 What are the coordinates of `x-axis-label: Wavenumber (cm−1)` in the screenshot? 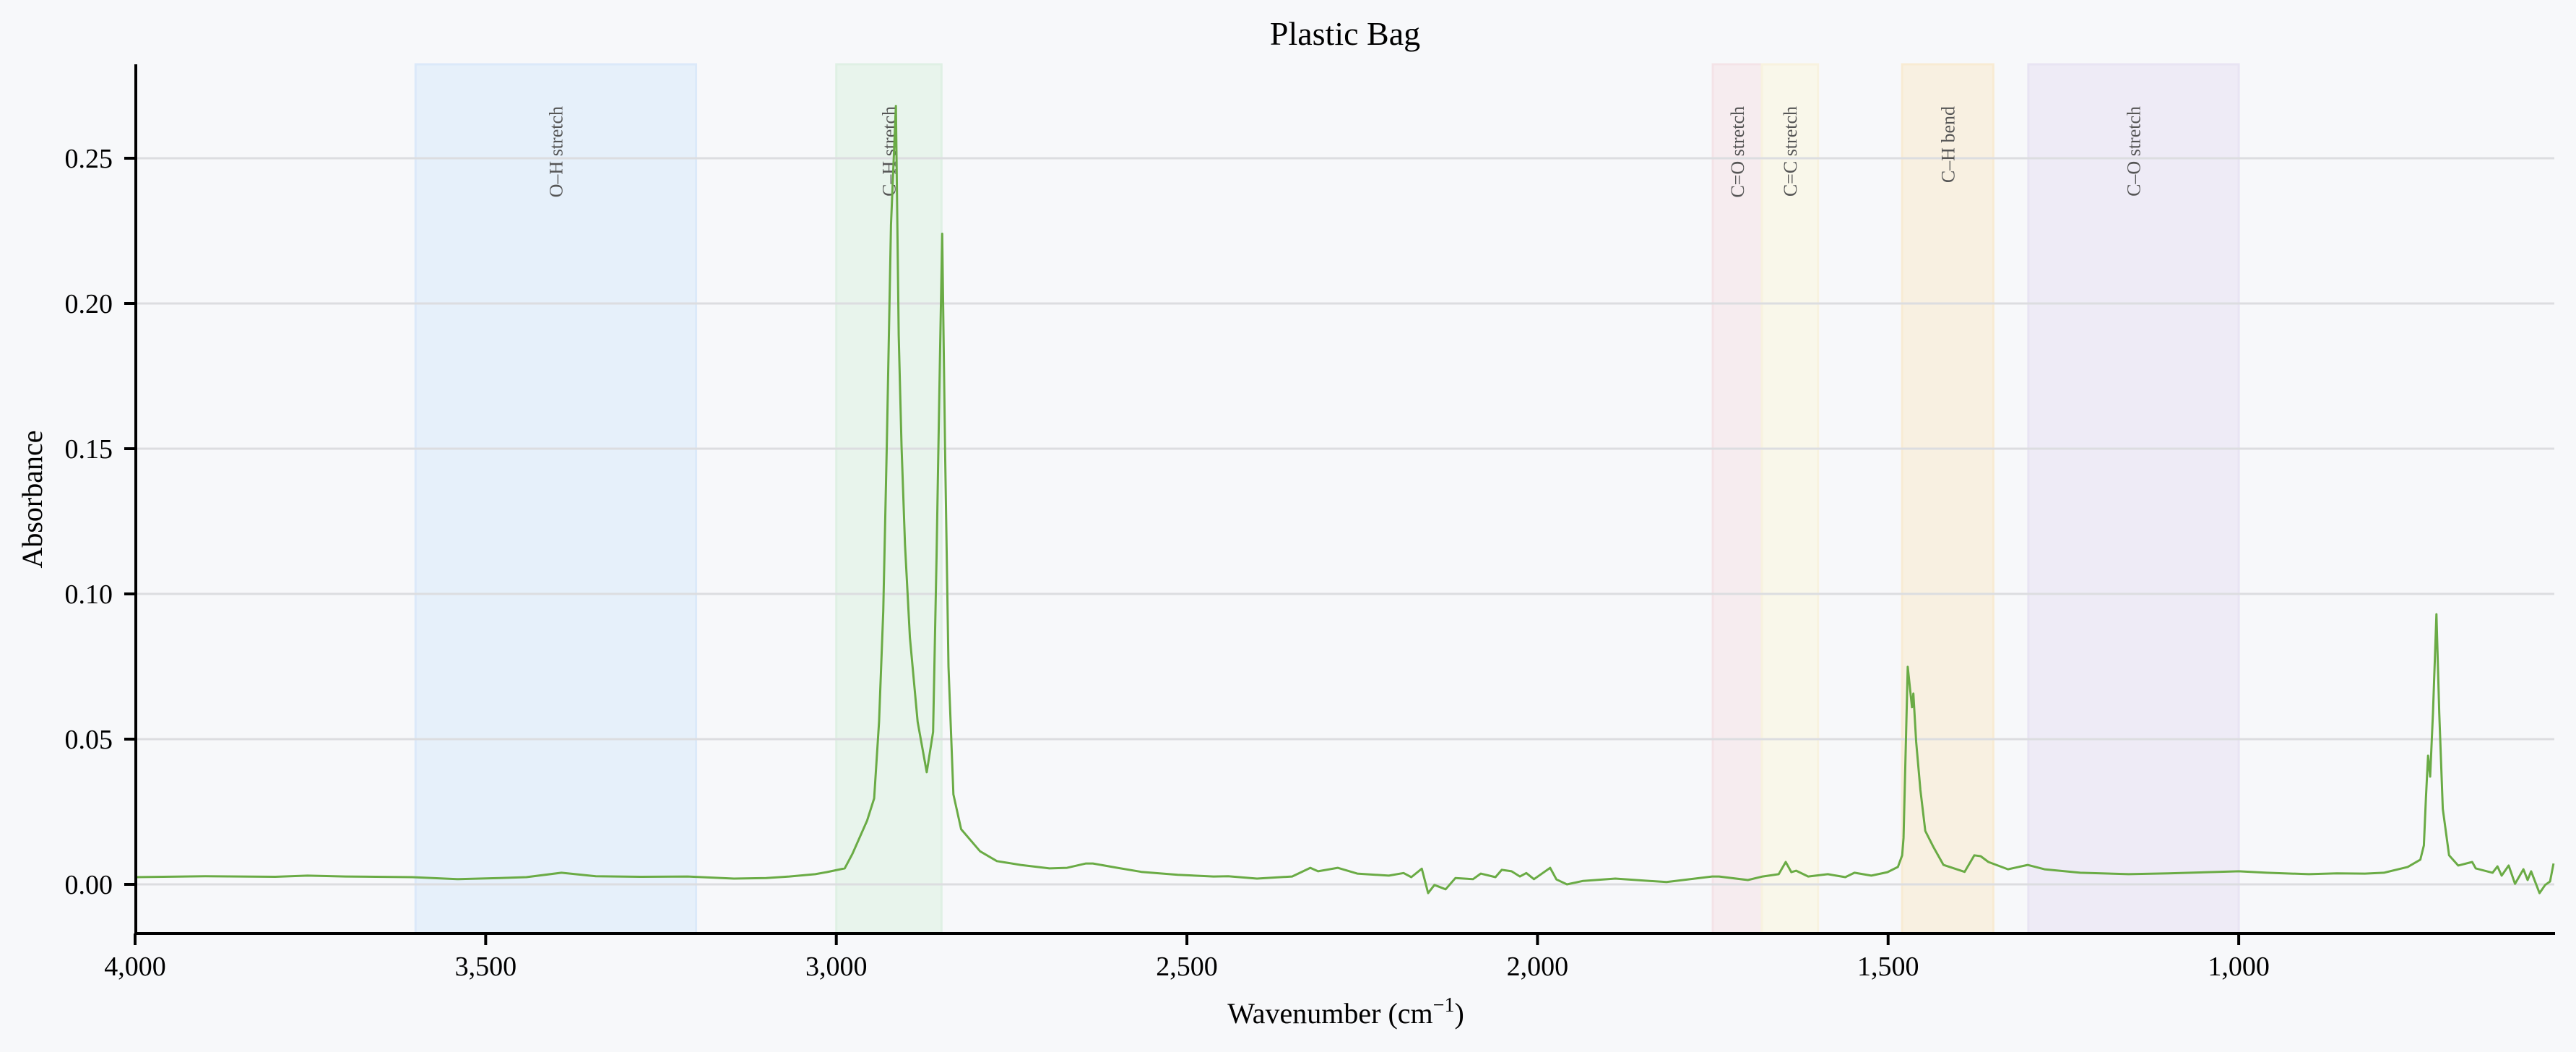 It's located at (1345, 1012).